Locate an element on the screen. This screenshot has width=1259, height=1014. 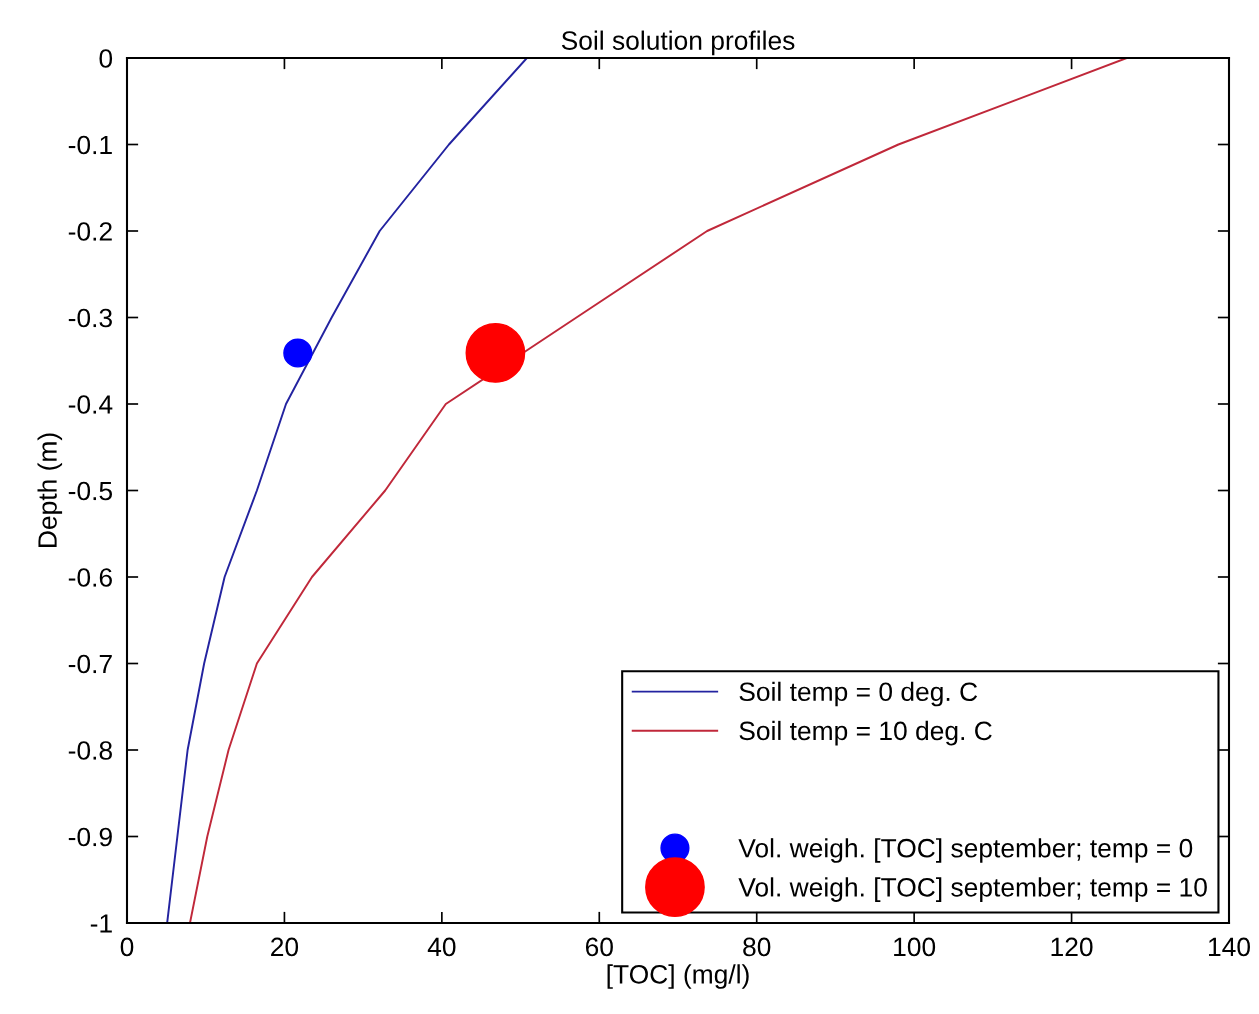
legend-label: Soil temp = 10 deg. C is located at coordinates (865, 733).